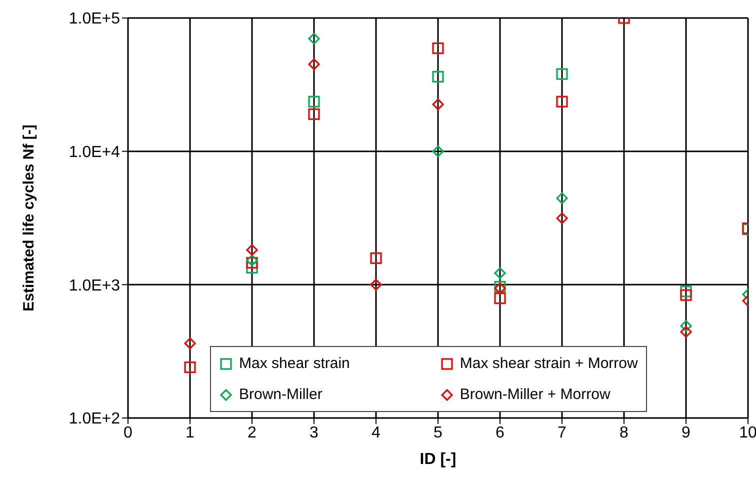 The image size is (756, 480). What do you see at coordinates (94, 285) in the screenshot?
I see `y-tick-label: 1.0E+3` at bounding box center [94, 285].